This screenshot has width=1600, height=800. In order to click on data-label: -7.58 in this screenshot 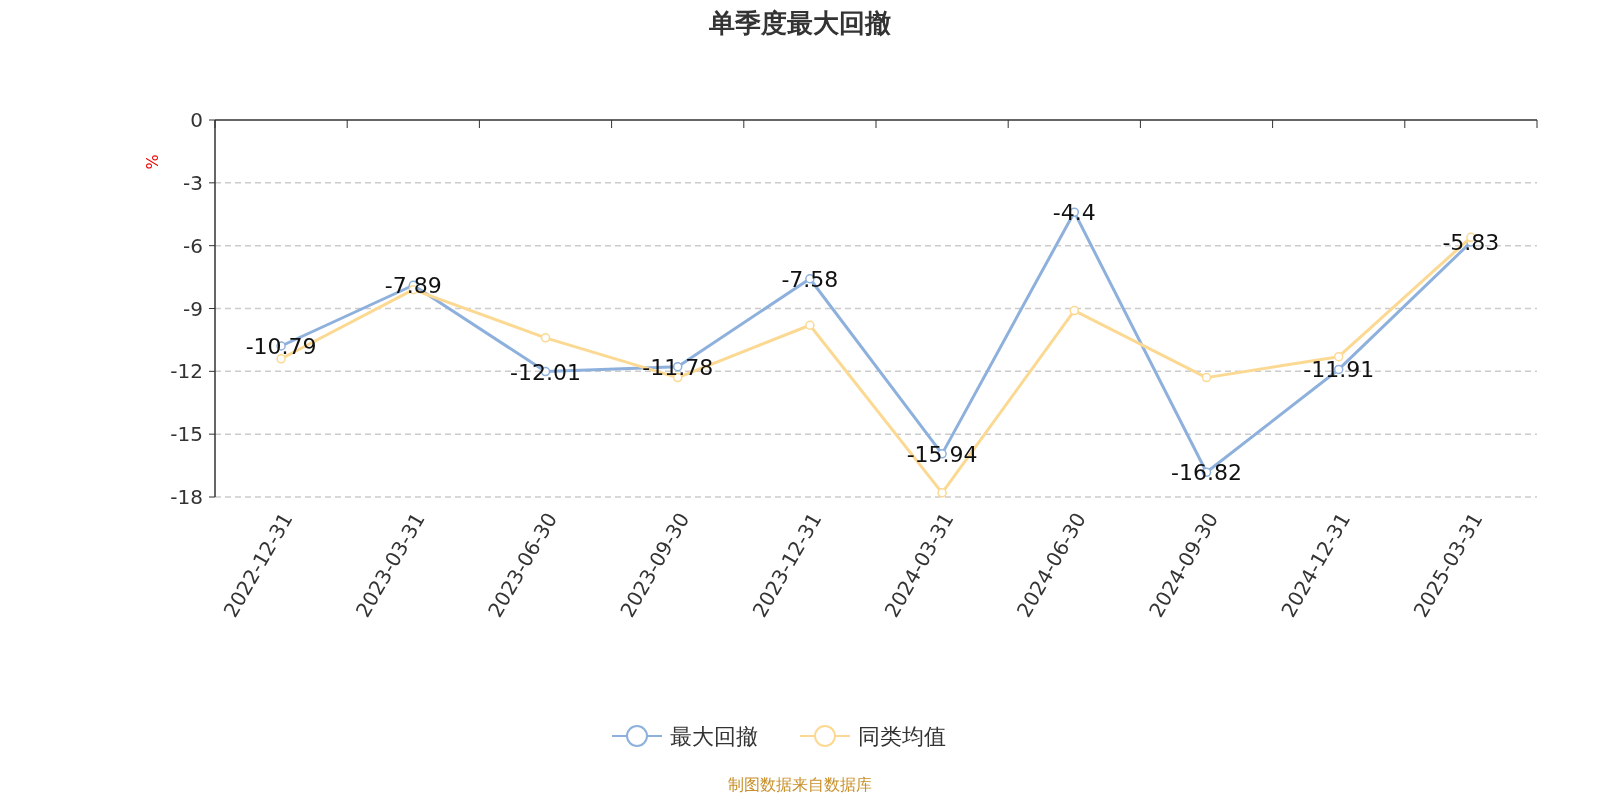, I will do `click(810, 279)`.